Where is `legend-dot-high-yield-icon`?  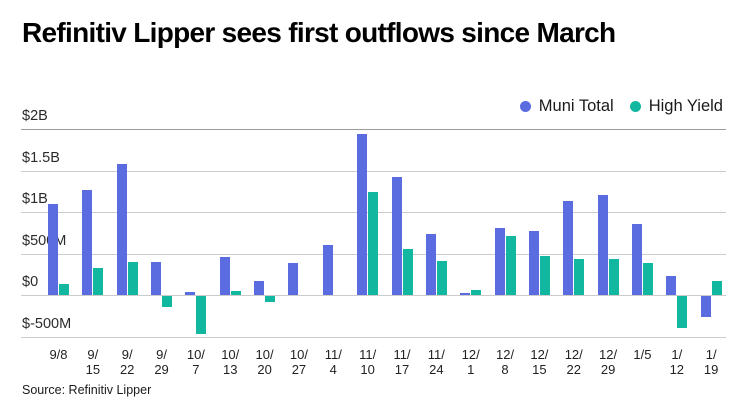
legend-dot-high-yield-icon is located at coordinates (635, 106).